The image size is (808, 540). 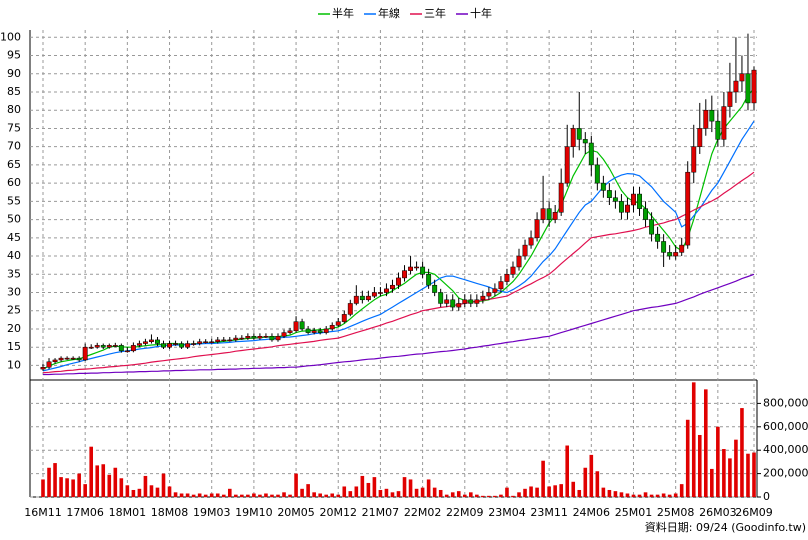 I want to click on x-tick-label: 22M09, so click(x=465, y=512).